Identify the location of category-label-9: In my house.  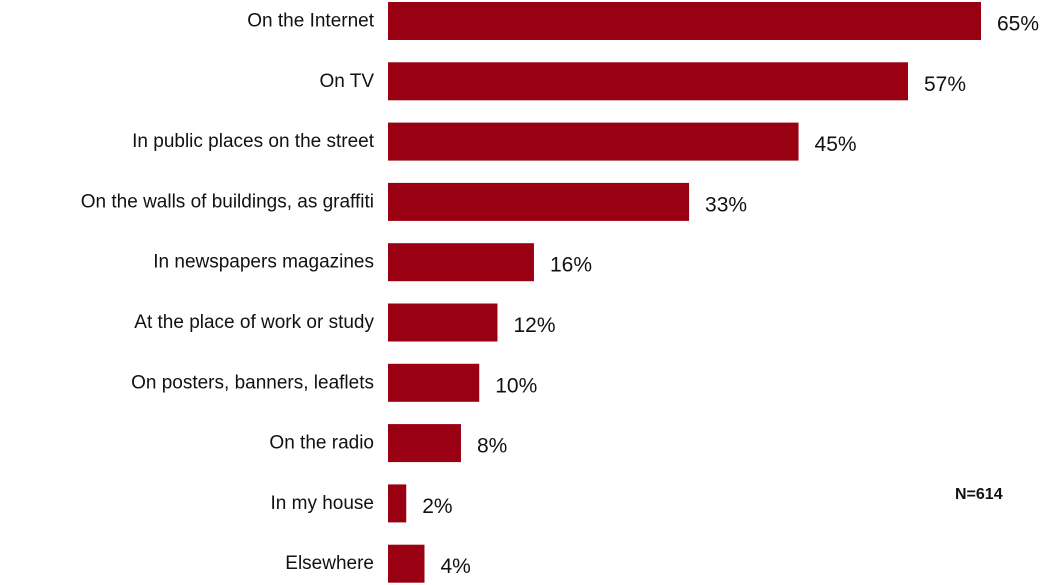
(323, 503).